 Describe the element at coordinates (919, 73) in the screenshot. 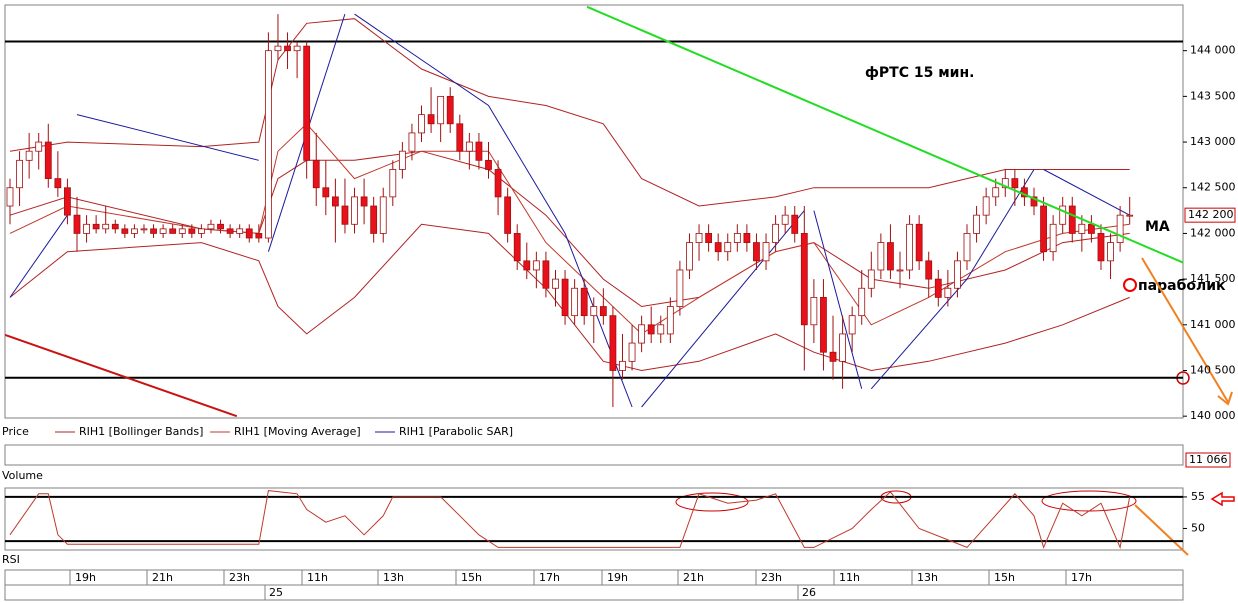

I see `chart-title: фРТС 15 мин.` at that location.